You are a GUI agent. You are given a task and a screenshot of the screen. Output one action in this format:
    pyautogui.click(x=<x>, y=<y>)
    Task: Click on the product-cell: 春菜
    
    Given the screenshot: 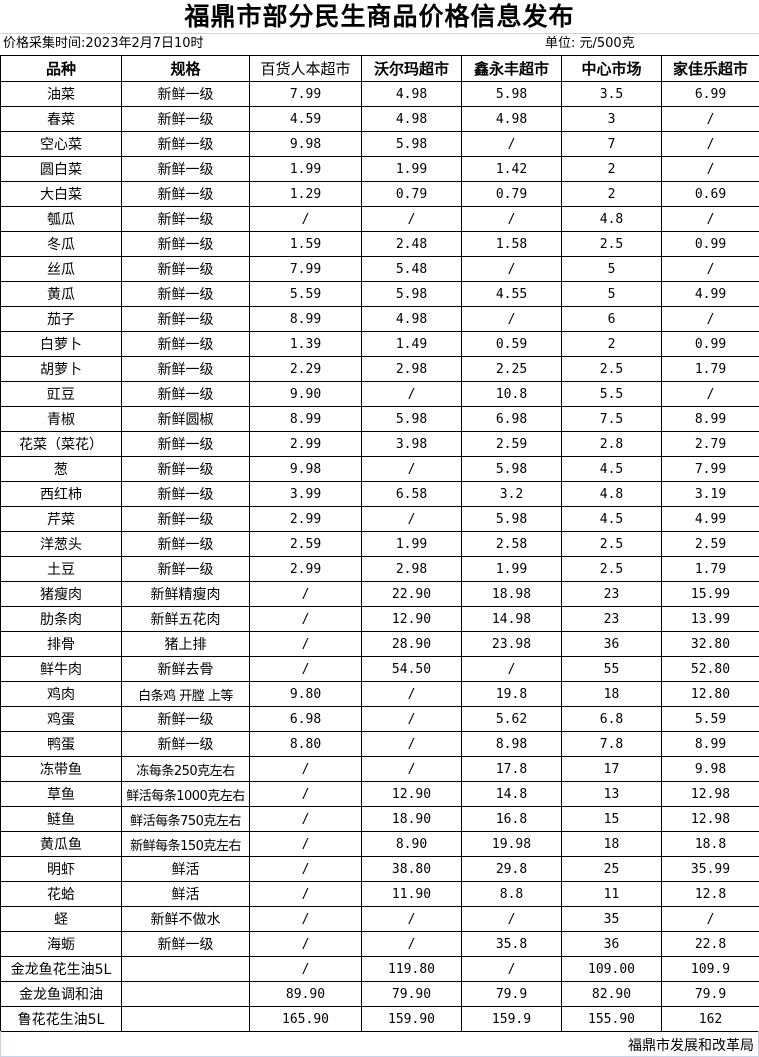 What is the action you would take?
    pyautogui.click(x=61, y=119)
    